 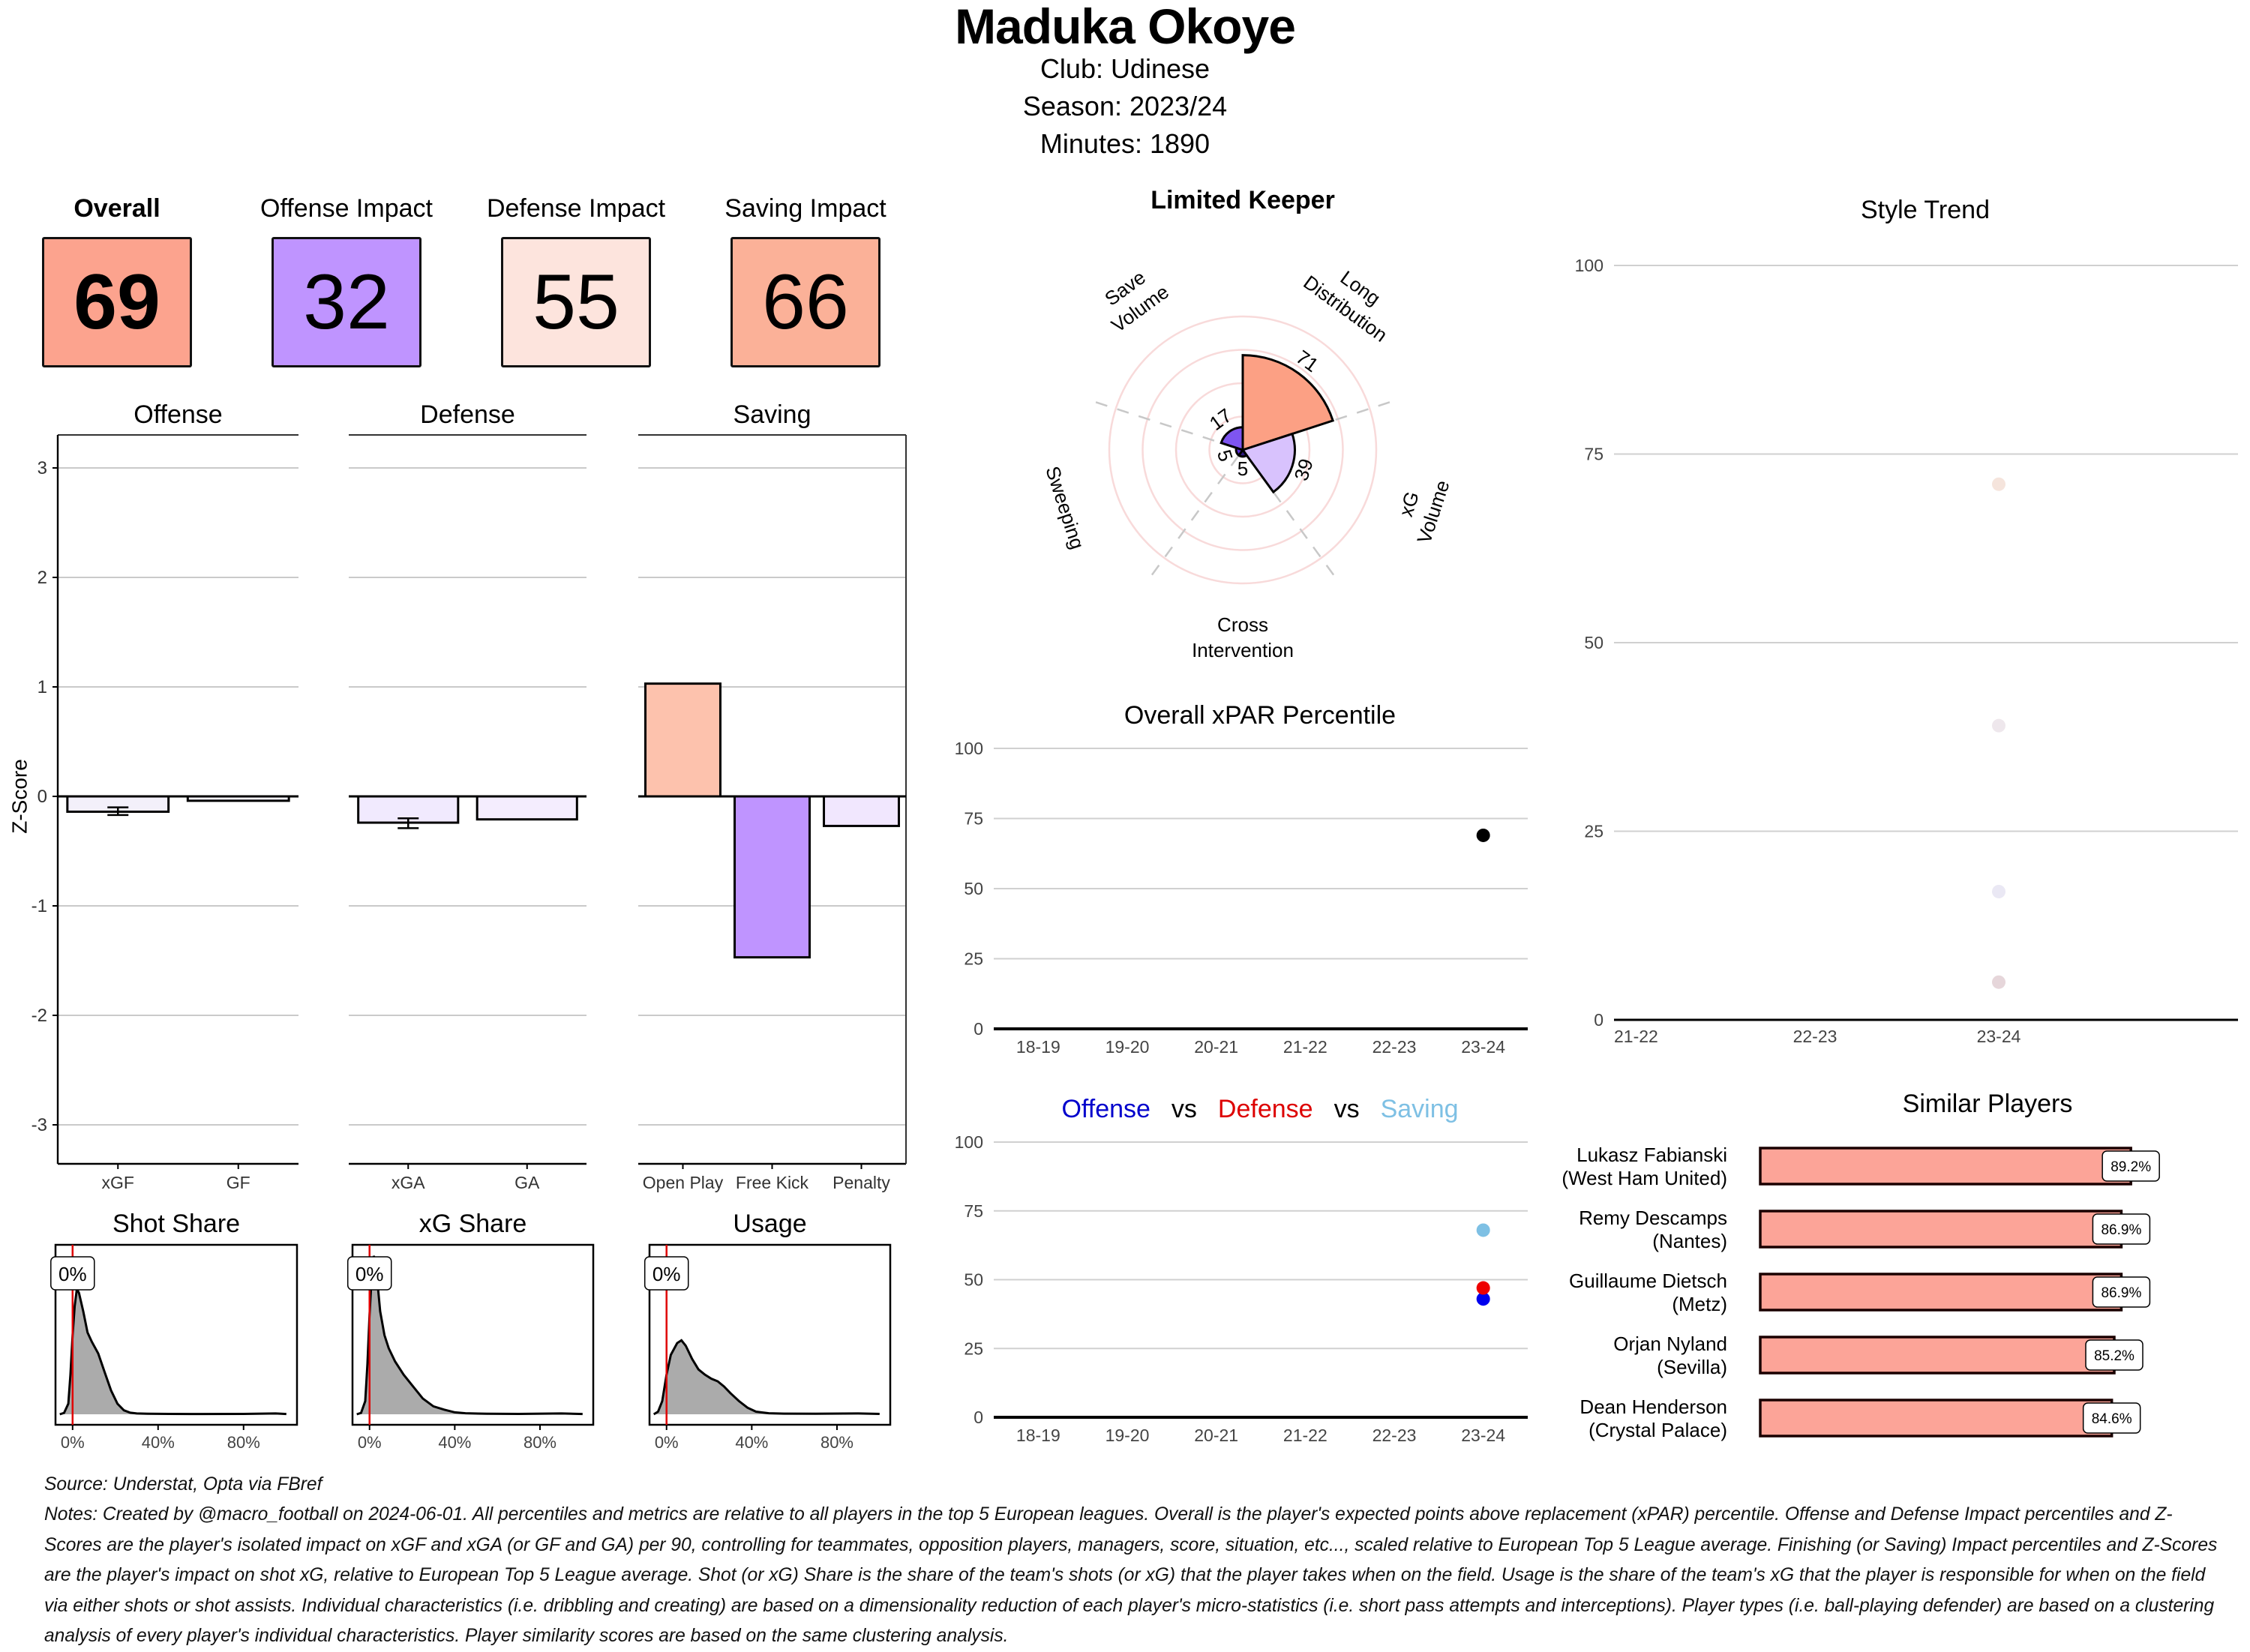 I want to click on radar-ring, so click(x=1243, y=450).